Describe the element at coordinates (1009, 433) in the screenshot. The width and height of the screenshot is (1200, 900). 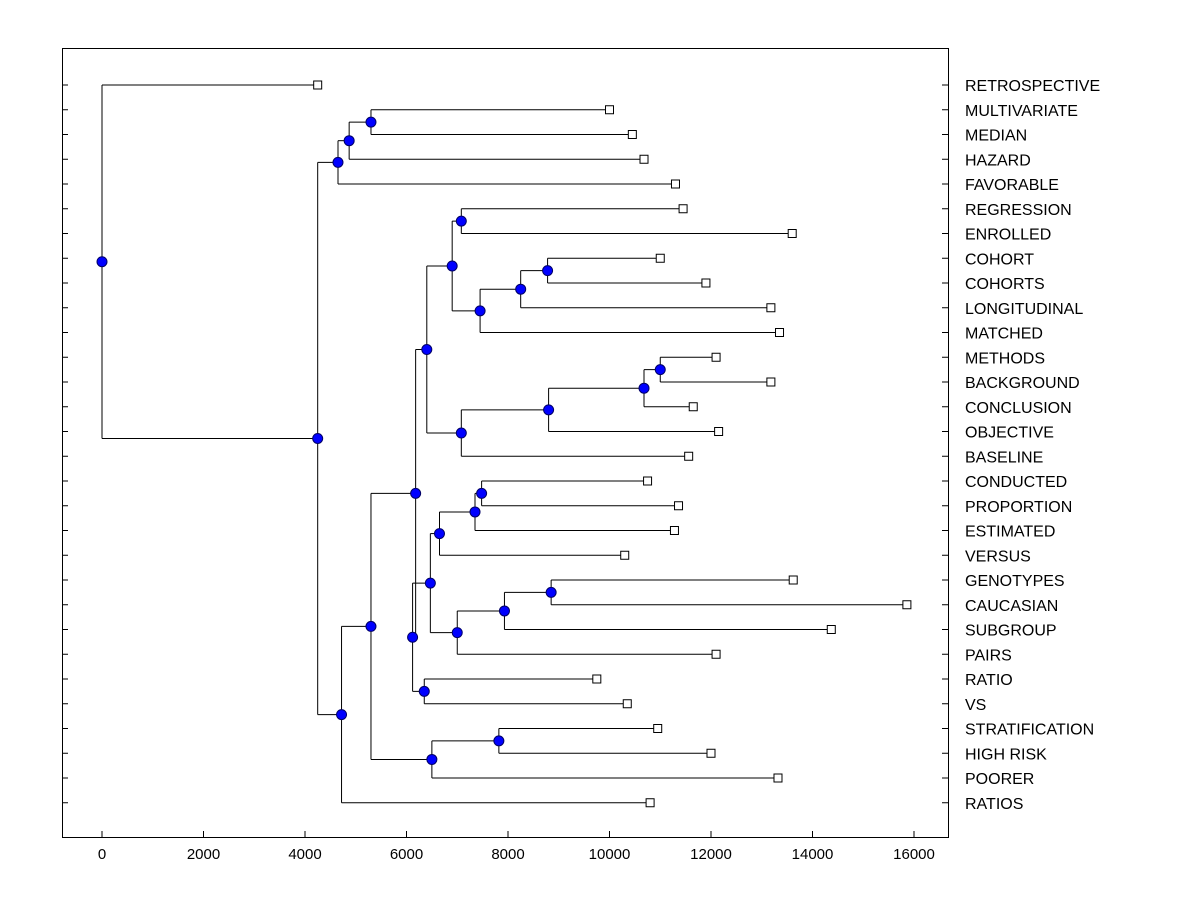
I see `leaf-label: OBJECTIVE` at that location.